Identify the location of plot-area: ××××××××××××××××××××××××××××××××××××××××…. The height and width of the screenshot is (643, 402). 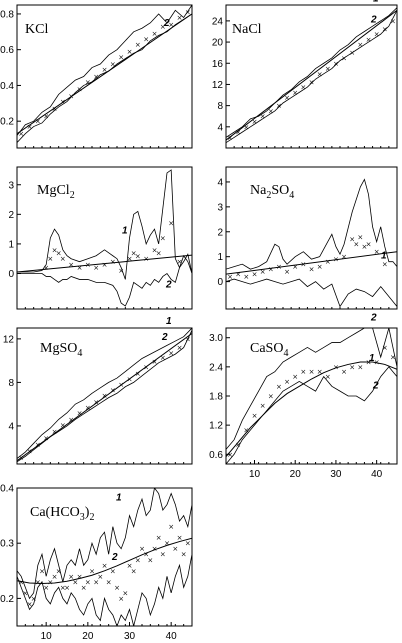
(104, 557).